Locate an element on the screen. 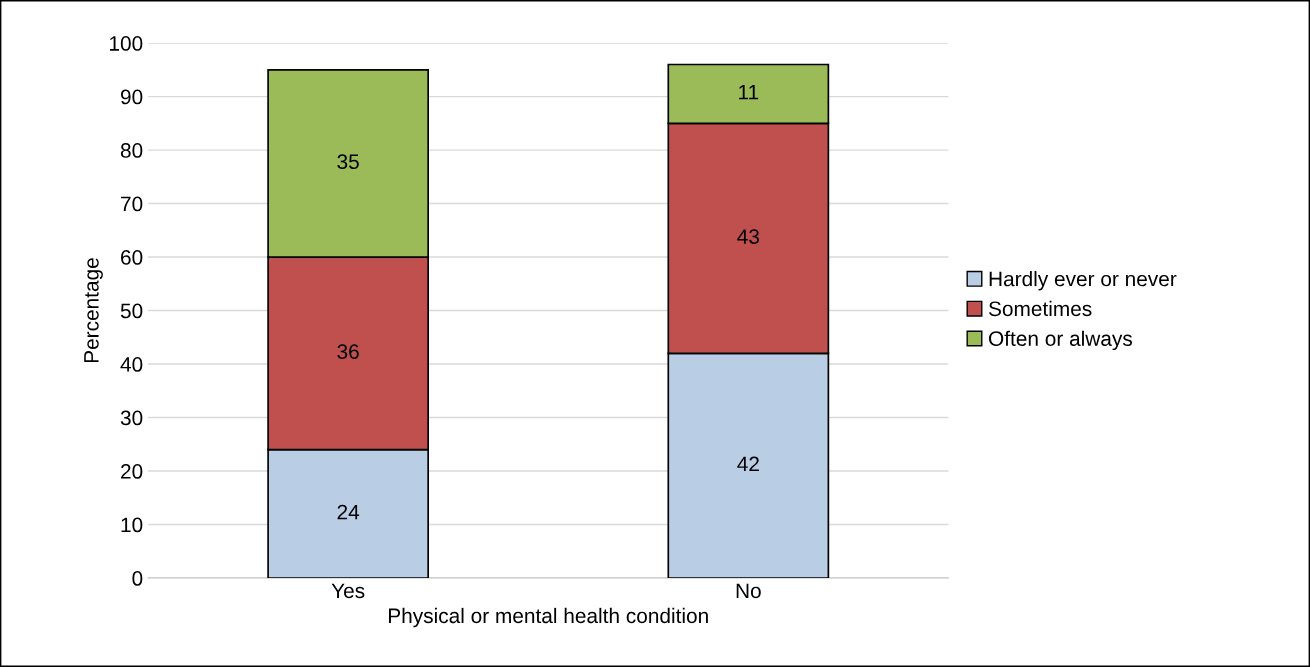 This screenshot has width=1310, height=667. y-tick-label: 0 is located at coordinates (137, 578).